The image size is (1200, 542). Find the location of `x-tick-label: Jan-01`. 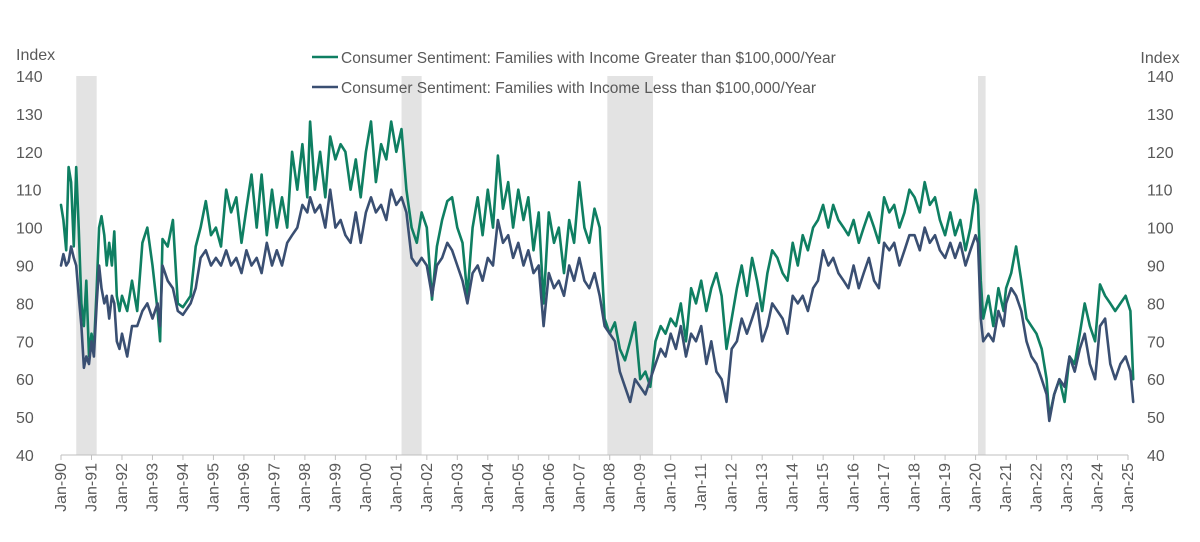

x-tick-label: Jan-01 is located at coordinates (396, 487).